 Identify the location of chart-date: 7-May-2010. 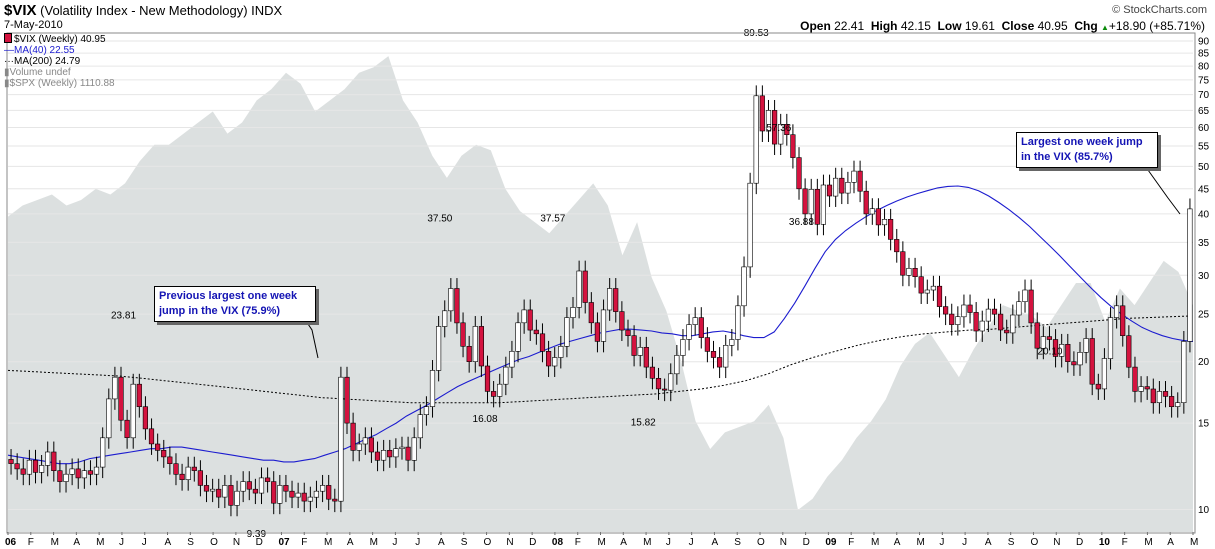
(33, 25).